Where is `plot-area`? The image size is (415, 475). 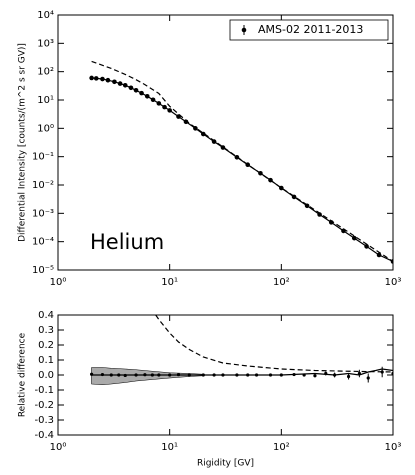
plot-area is located at coordinates (241, 350).